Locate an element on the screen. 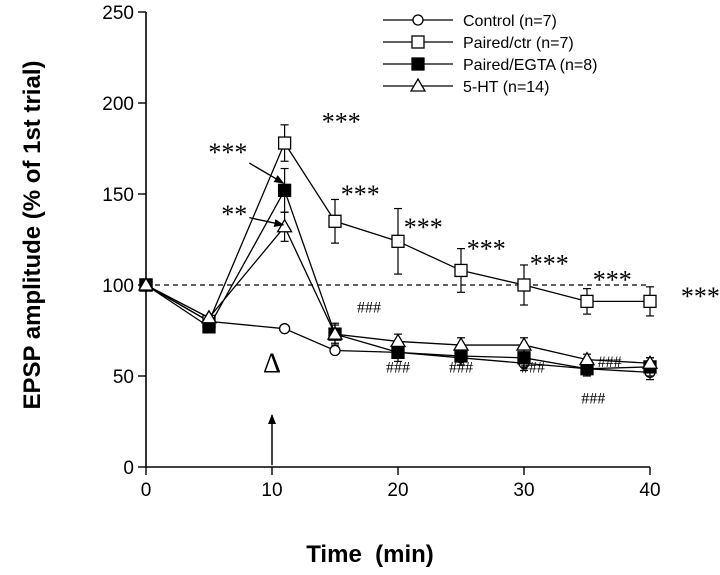 The width and height of the screenshot is (720, 575). x-tick-label: 20 is located at coordinates (397, 490).